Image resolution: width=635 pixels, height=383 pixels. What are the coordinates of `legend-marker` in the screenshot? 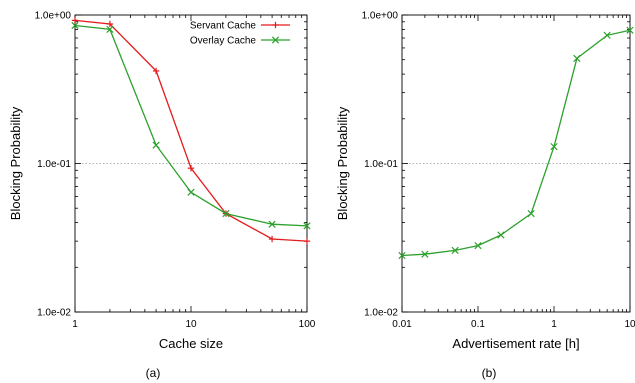 It's located at (275, 40).